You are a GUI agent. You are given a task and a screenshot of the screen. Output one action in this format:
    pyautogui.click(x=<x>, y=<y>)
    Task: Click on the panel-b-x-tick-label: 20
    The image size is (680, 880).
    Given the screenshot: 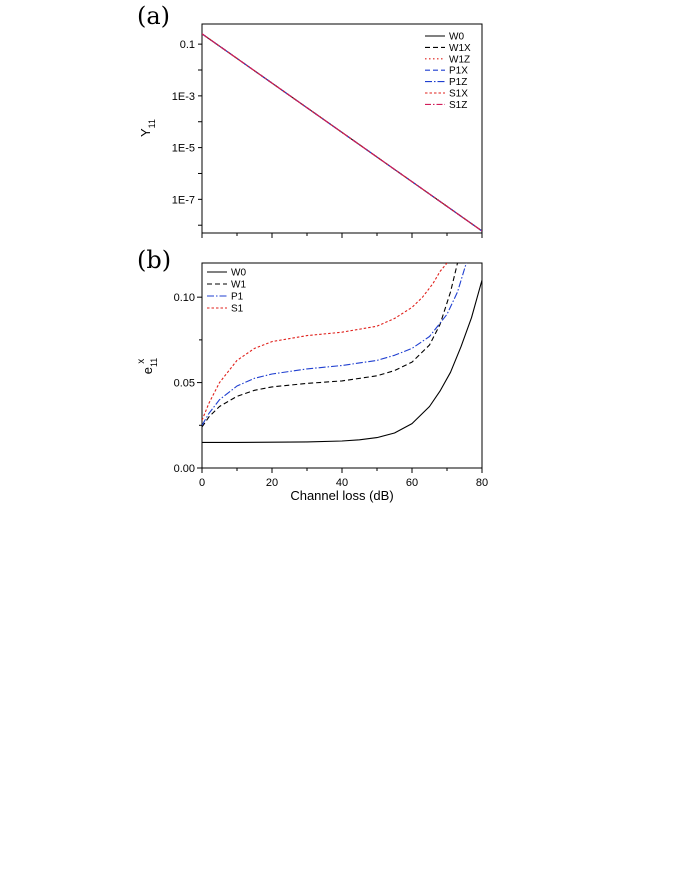 What is the action you would take?
    pyautogui.click(x=272, y=483)
    